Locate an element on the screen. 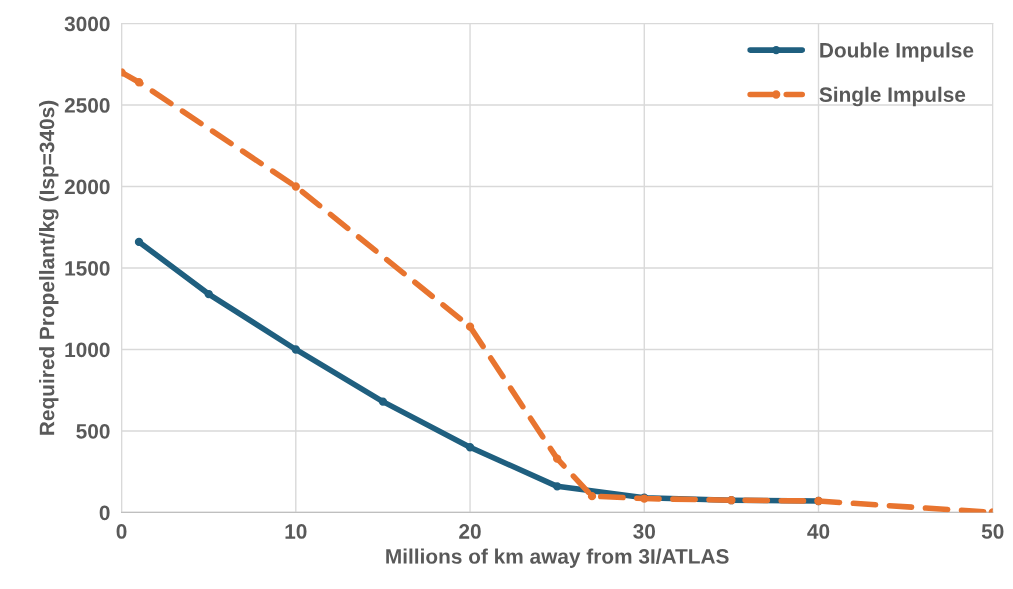 The image size is (1013, 589). legend-label: Single Impulse is located at coordinates (892, 96).